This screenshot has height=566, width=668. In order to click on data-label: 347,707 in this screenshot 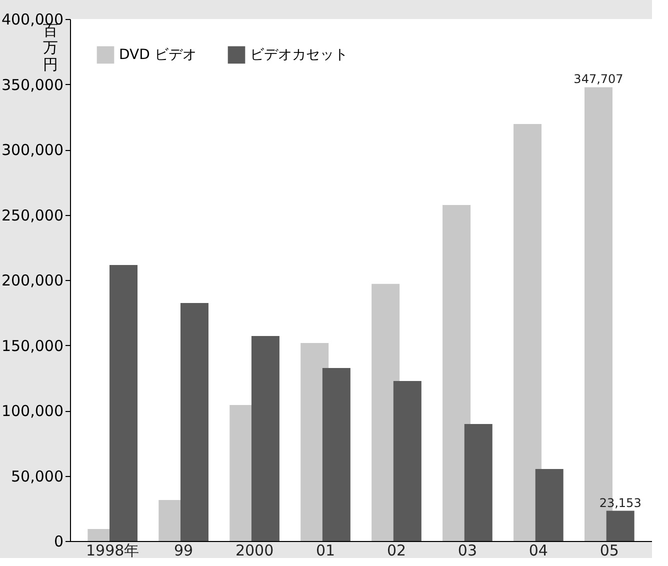, I will do `click(599, 79)`.